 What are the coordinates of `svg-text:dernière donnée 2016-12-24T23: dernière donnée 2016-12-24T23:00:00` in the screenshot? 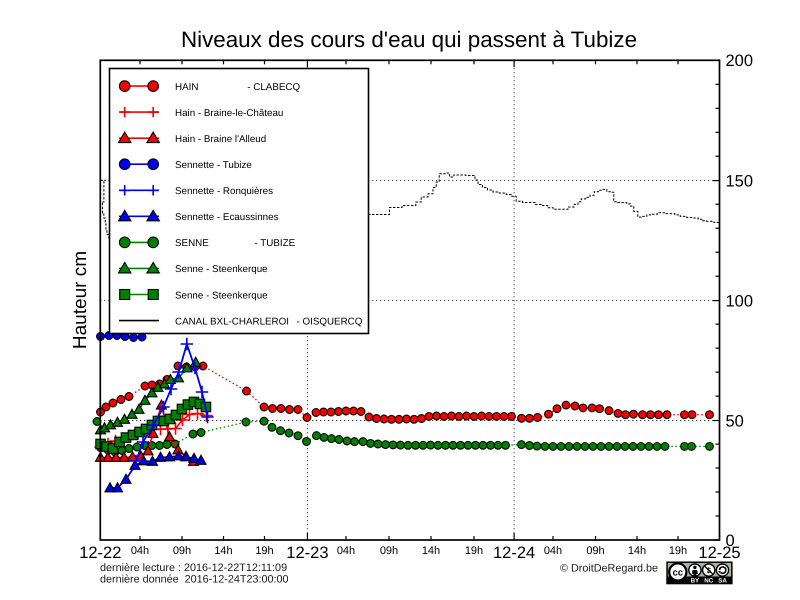 It's located at (194, 580).